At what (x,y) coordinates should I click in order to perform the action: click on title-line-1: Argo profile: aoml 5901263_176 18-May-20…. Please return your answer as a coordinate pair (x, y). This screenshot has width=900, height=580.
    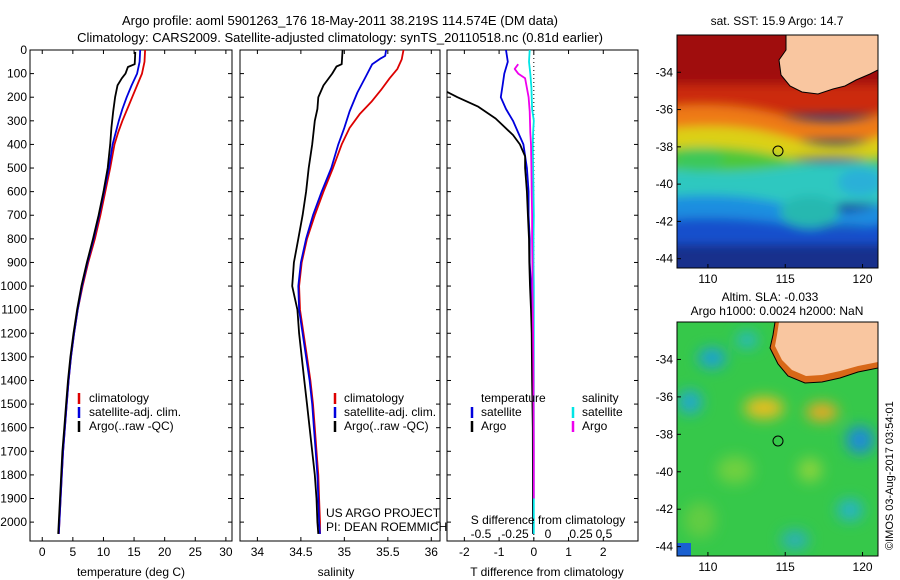
    Looking at the image, I should click on (340, 20).